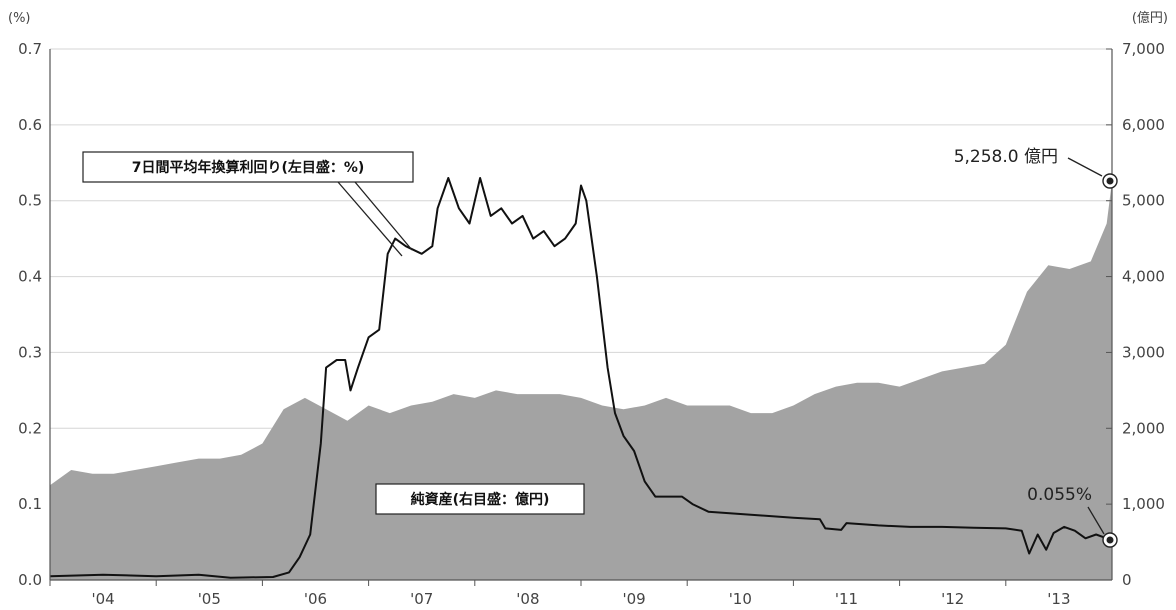  I want to click on x-tick-label: '10, so click(740, 599).